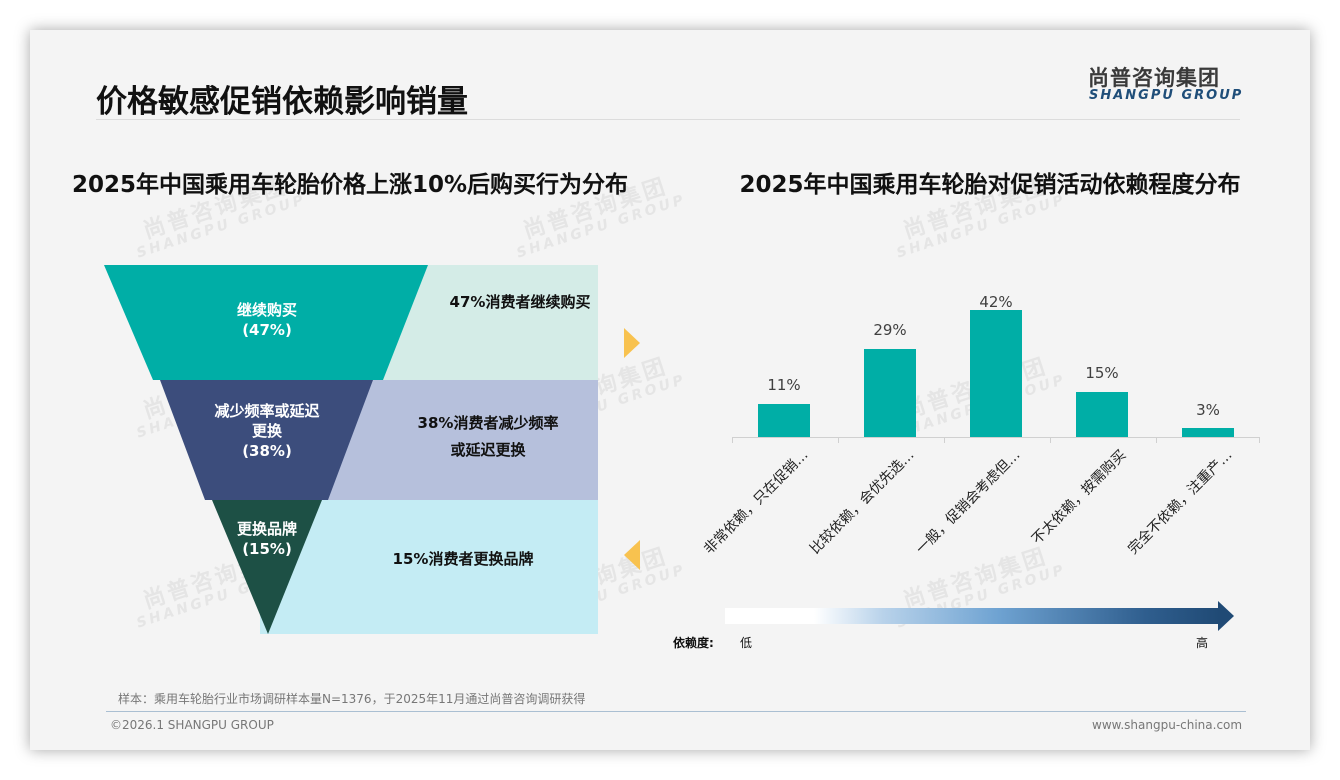 The width and height of the screenshot is (1340, 780). What do you see at coordinates (267, 431) in the screenshot?
I see `funnel-label-2: 减少频率或延迟 更换 (38%)` at bounding box center [267, 431].